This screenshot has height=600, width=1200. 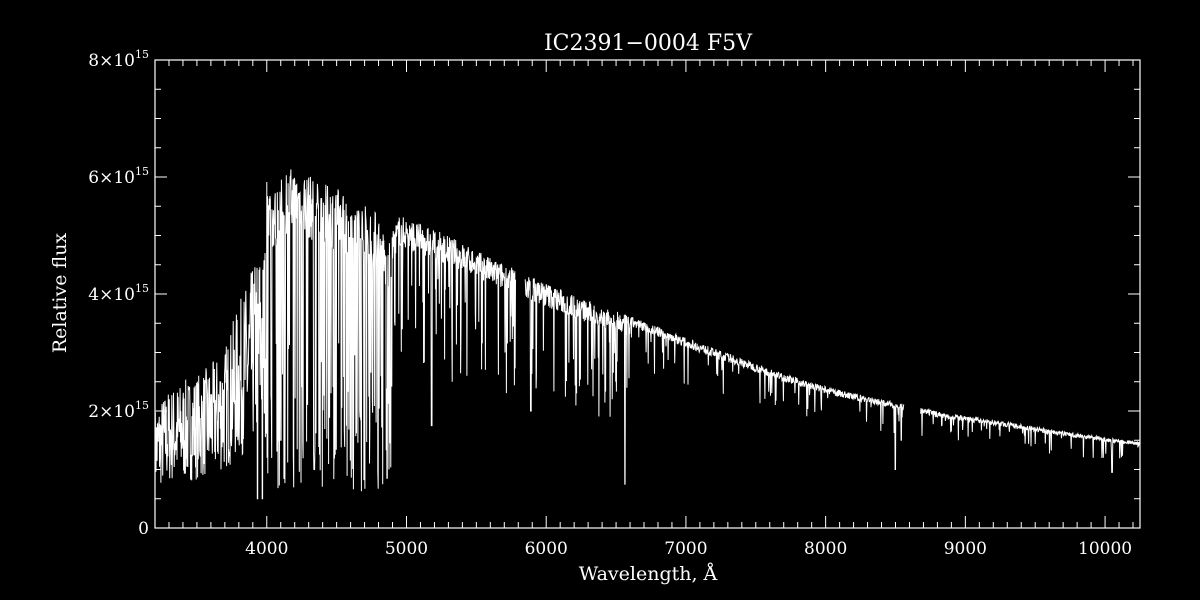 I want to click on x-tick-label: 4000, so click(x=266, y=549).